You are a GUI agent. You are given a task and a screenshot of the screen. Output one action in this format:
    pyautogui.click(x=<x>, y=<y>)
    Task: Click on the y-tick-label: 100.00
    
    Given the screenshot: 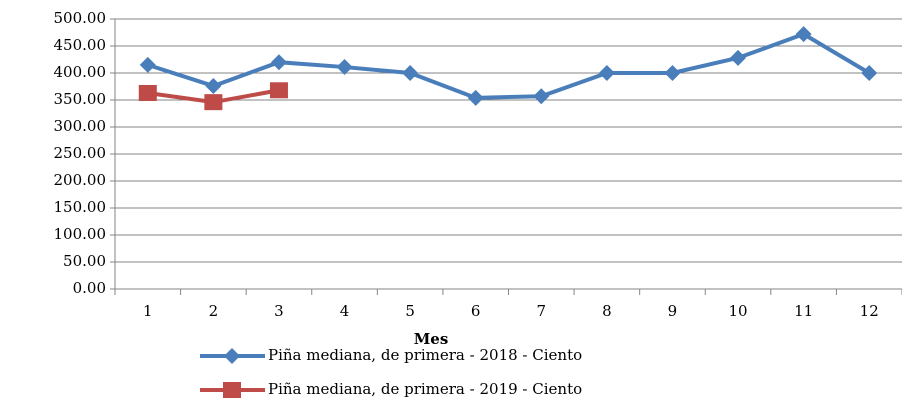 What is the action you would take?
    pyautogui.click(x=80, y=234)
    